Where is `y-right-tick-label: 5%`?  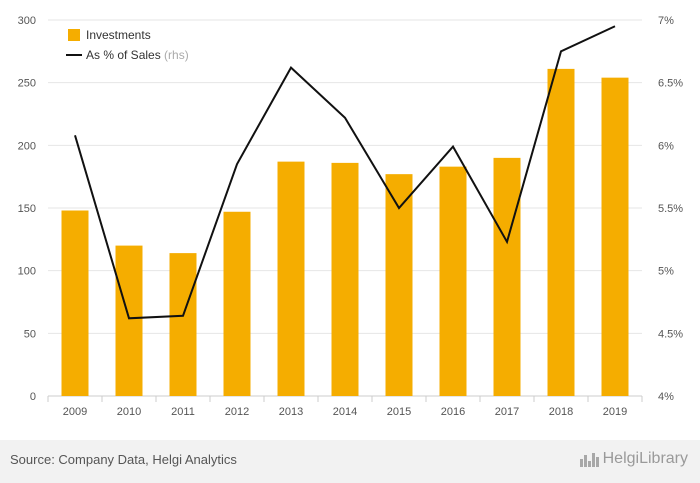
y-right-tick-label: 5% is located at coordinates (666, 272).